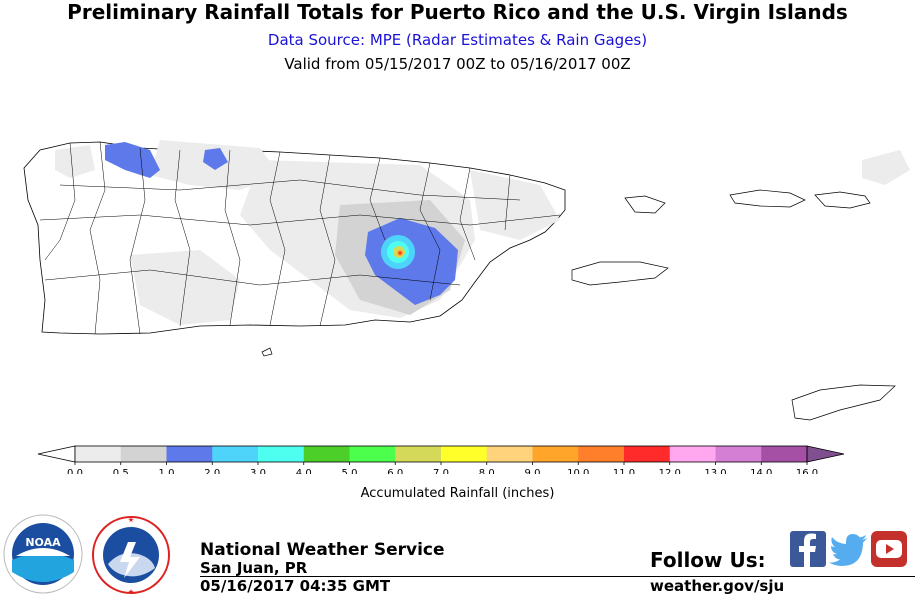 The height and width of the screenshot is (599, 915). Describe the element at coordinates (295, 586) in the screenshot. I see `issued-timestamp: 05/16/2017 04:35 GMT` at that location.